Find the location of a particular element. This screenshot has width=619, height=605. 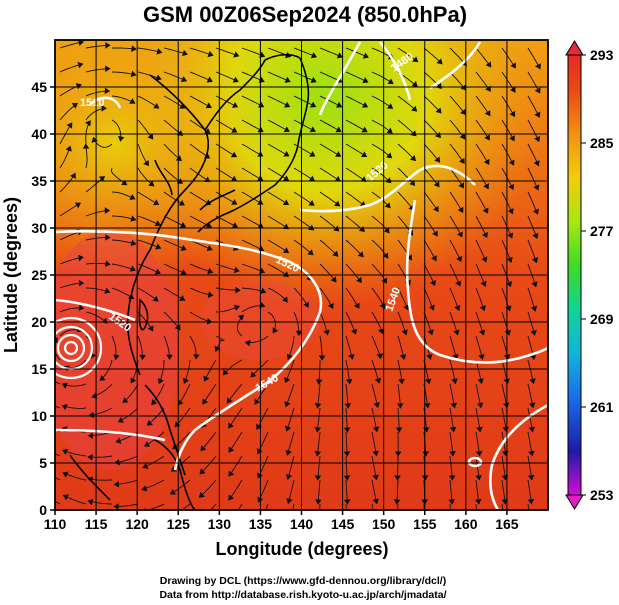

contour-label-upper-left: 1510 is located at coordinates (92, 103).